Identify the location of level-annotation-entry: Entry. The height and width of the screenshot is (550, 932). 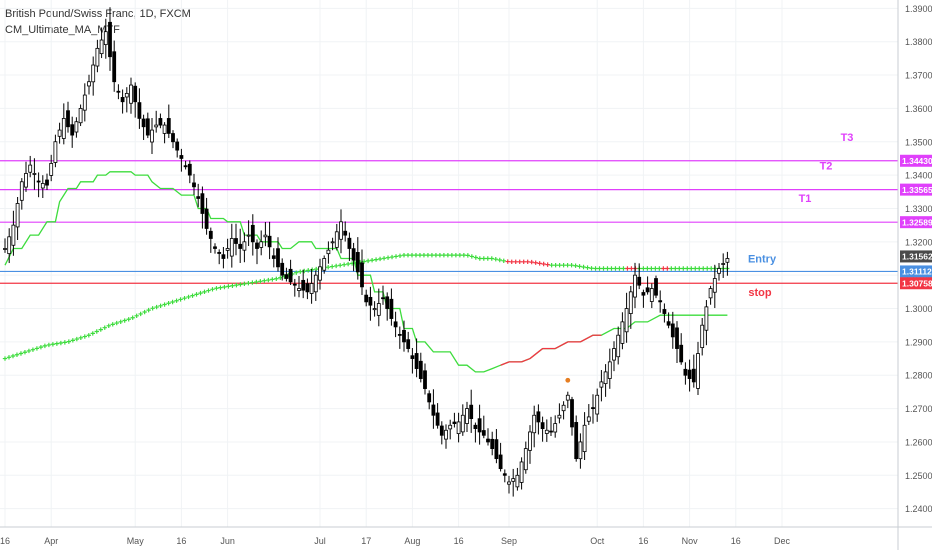
(762, 259).